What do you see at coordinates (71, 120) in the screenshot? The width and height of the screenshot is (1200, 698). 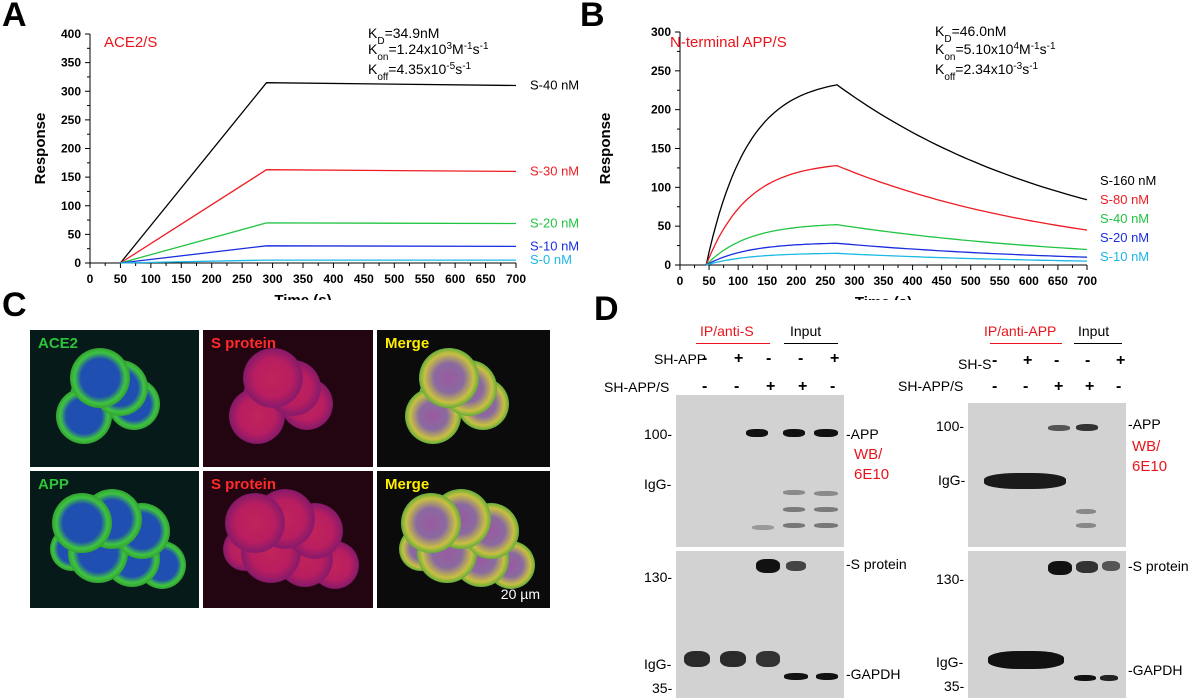 I see `chart-a-y-tick-label: 250` at bounding box center [71, 120].